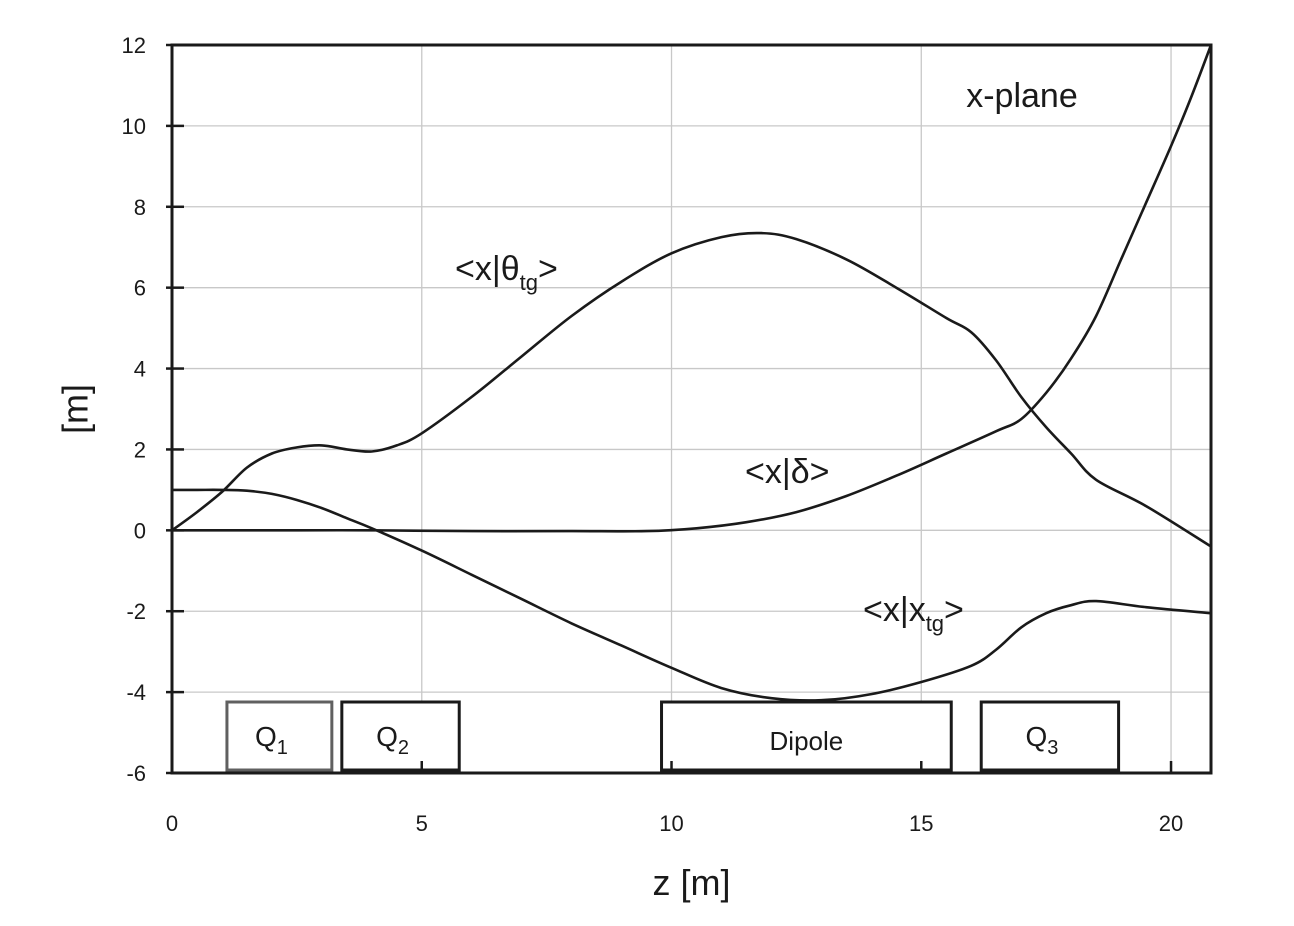  I want to click on plane-label: x-plane, so click(1022, 96).